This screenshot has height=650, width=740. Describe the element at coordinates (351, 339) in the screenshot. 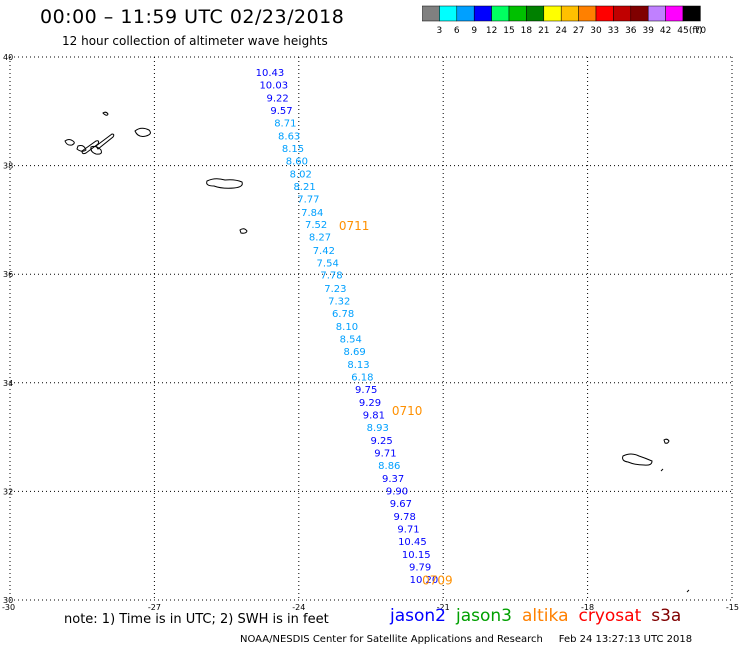

I see `swh-value-label: 8.54` at that location.